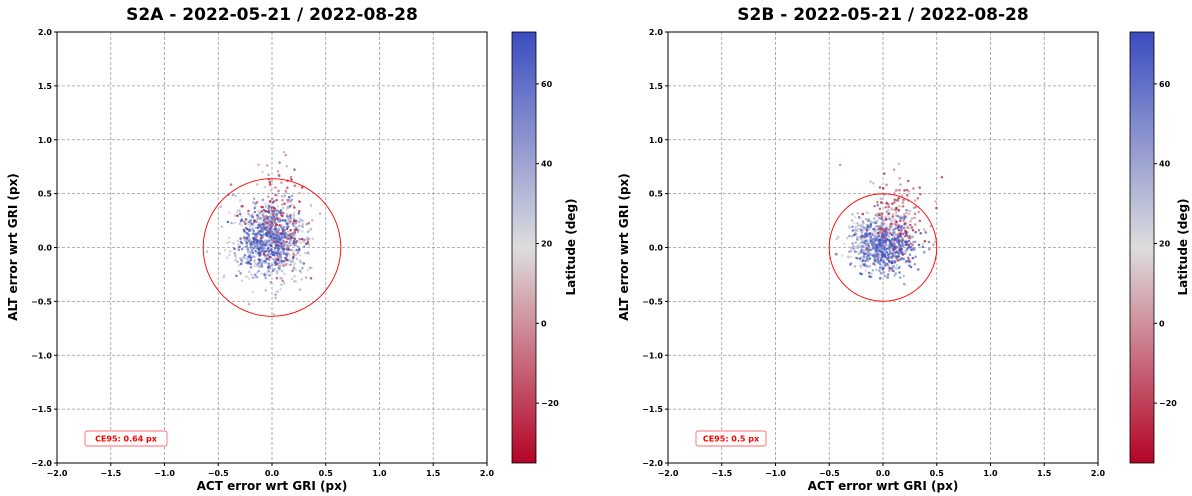  What do you see at coordinates (889, 224) in the screenshot?
I see `scatter-points` at bounding box center [889, 224].